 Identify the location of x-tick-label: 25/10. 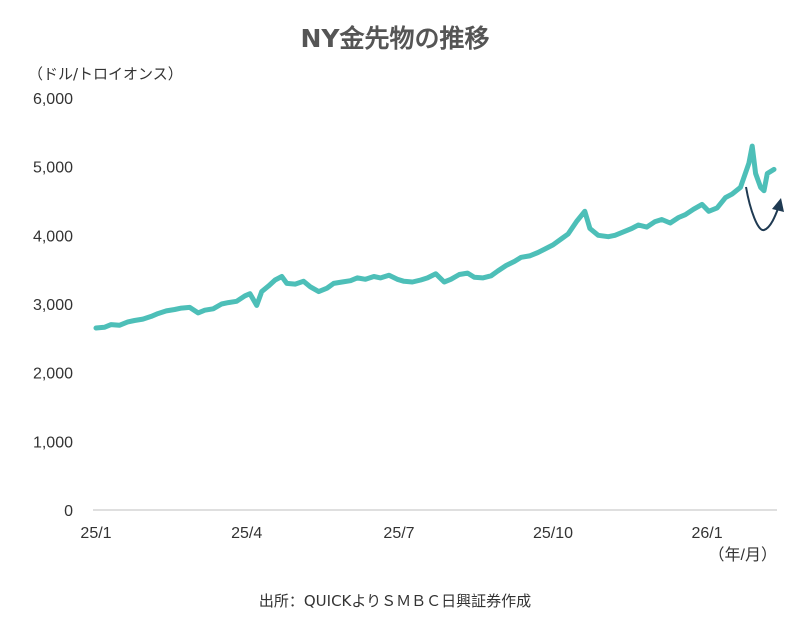
(553, 533).